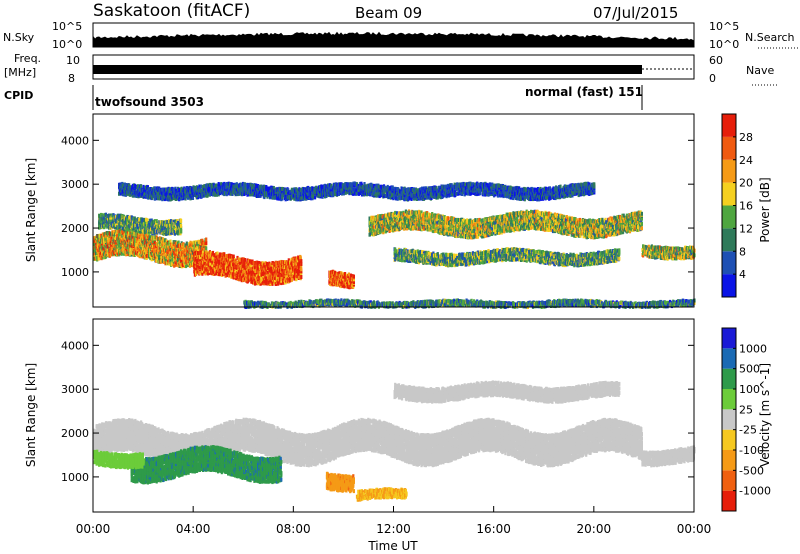  Describe the element at coordinates (149, 102) in the screenshot. I see `cpid-mode-1: twofsound 3503` at that location.